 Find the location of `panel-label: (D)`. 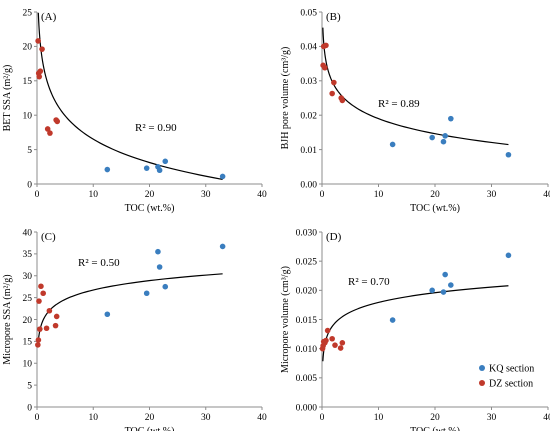

panel-label: (D) is located at coordinates (334, 237).